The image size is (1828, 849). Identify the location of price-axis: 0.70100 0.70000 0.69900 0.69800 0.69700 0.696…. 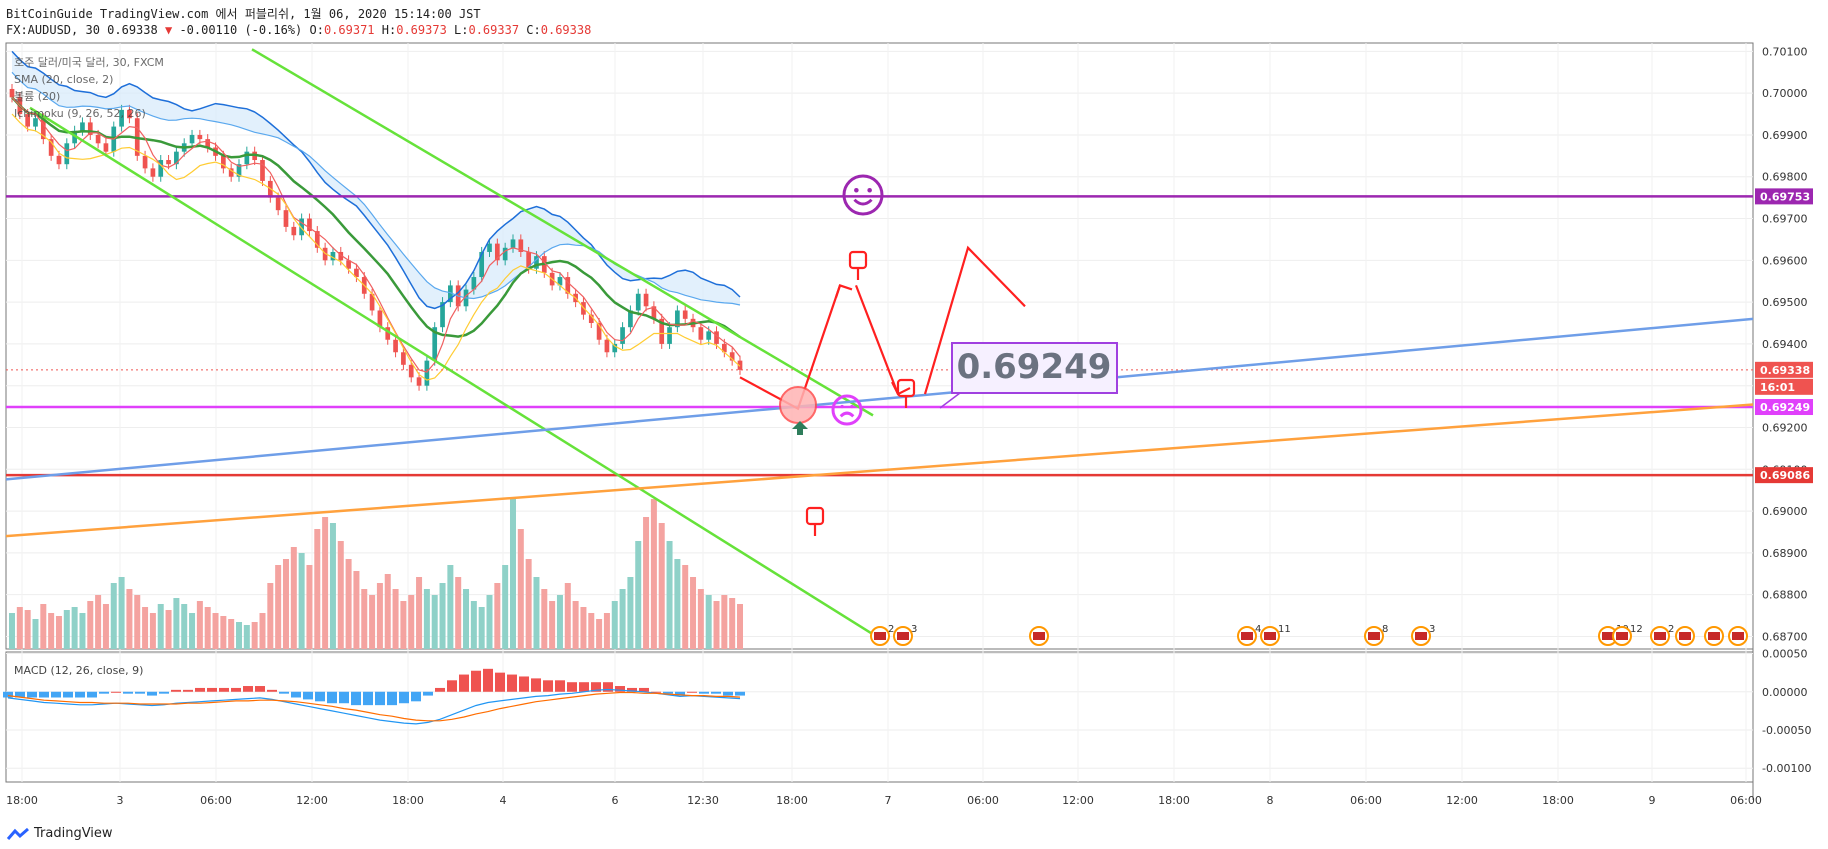
(1785, 344).